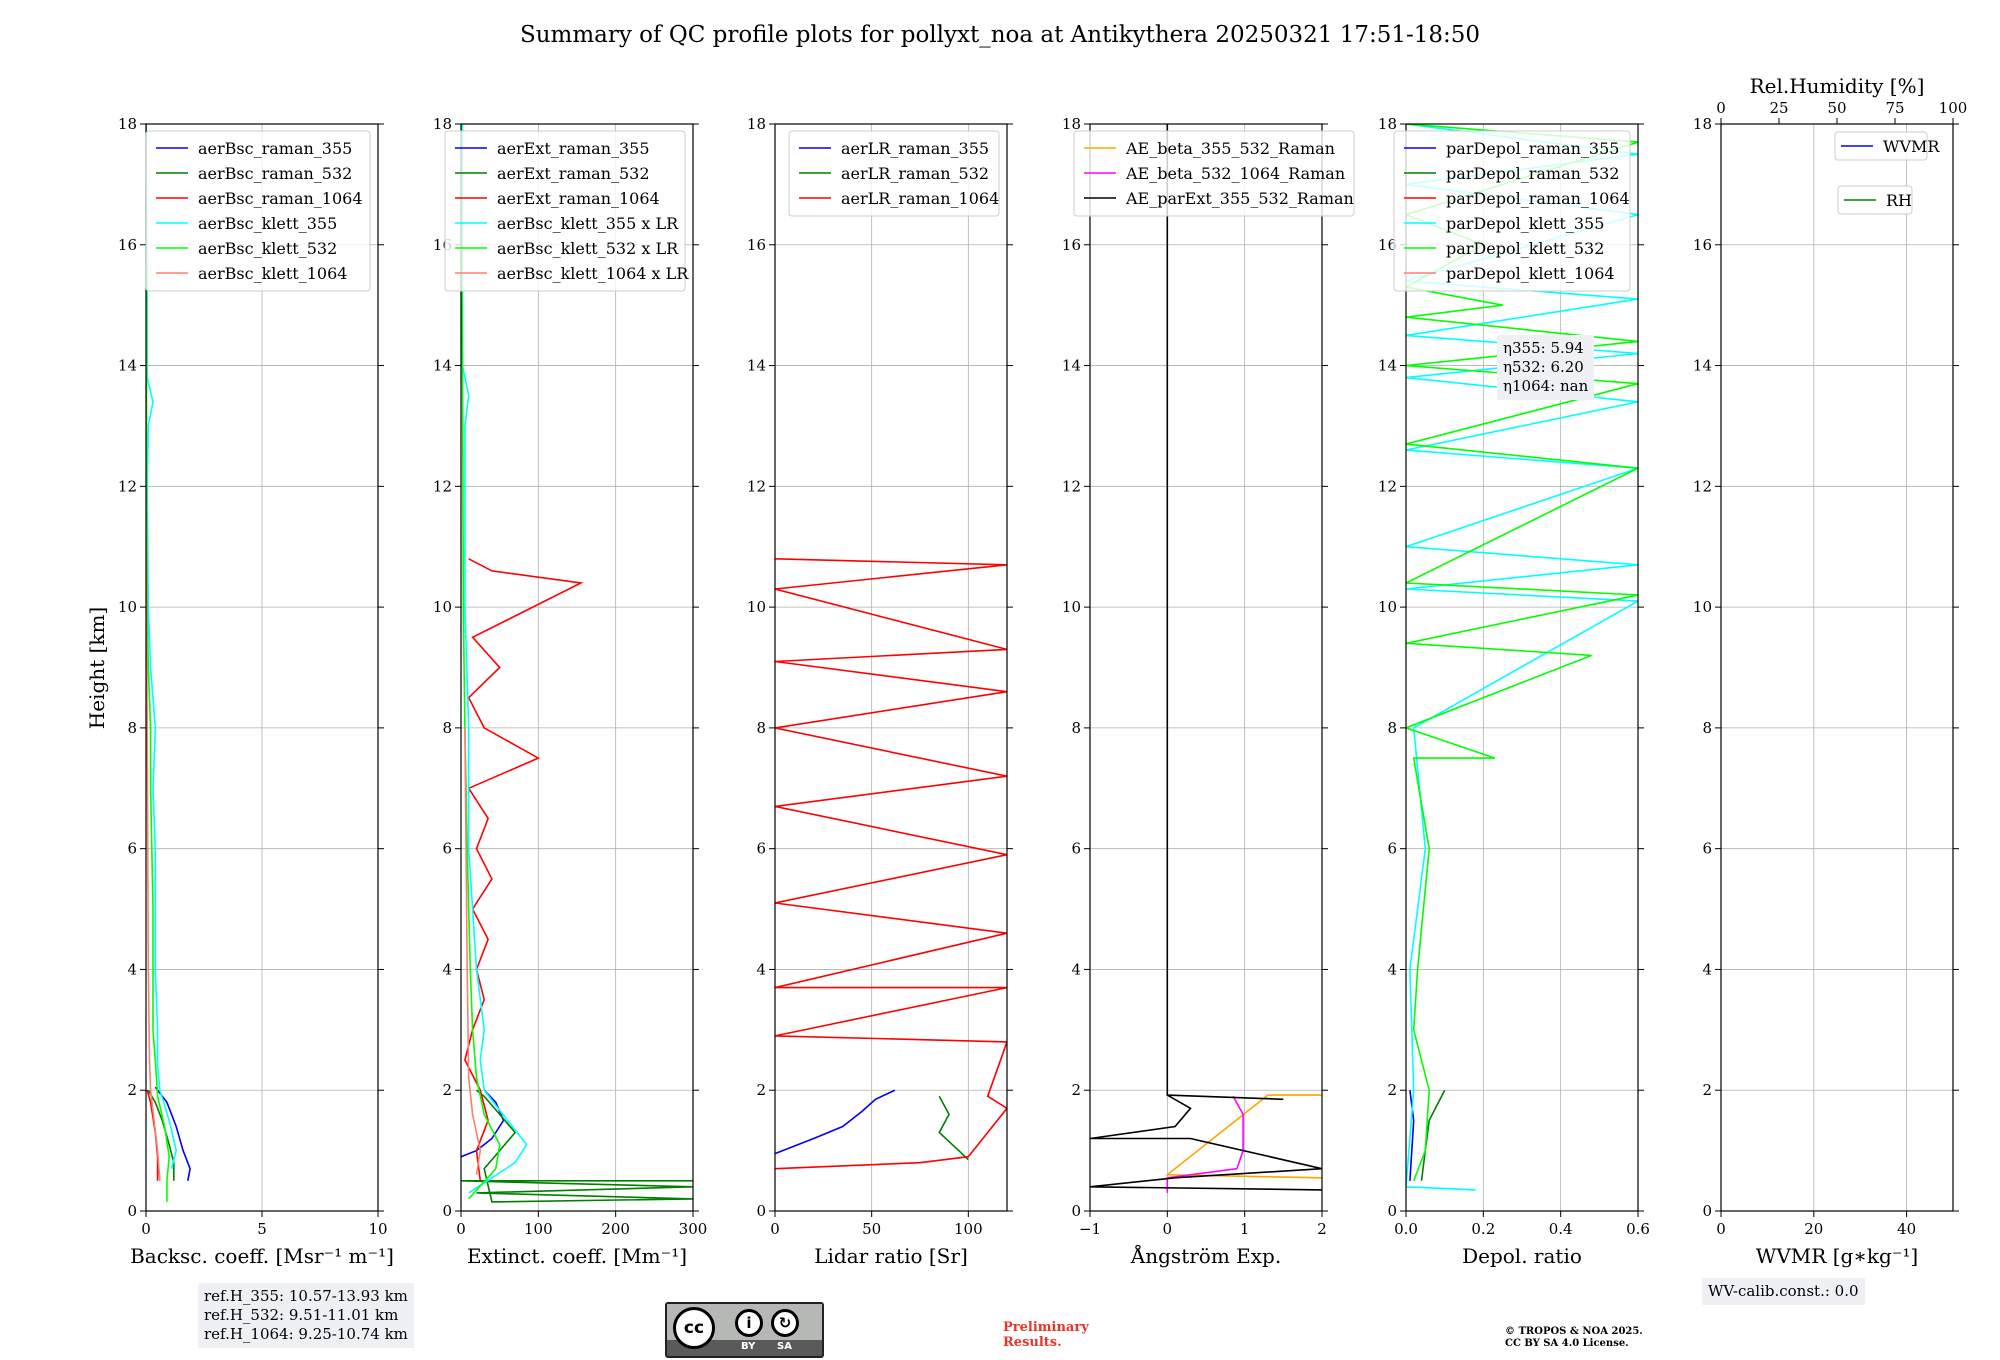 The image size is (2000, 1360). What do you see at coordinates (481, 662) in the screenshot?
I see `series-line-aerBsc_klett_532 x LR` at bounding box center [481, 662].